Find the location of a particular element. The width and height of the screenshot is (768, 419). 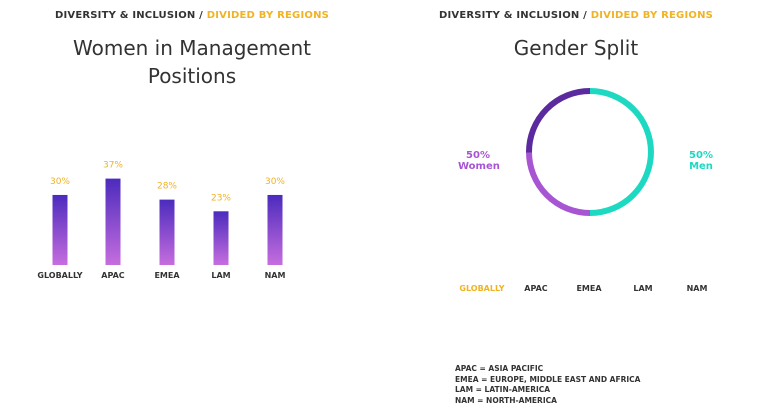

bar-value-label: 37% is located at coordinates (113, 166).